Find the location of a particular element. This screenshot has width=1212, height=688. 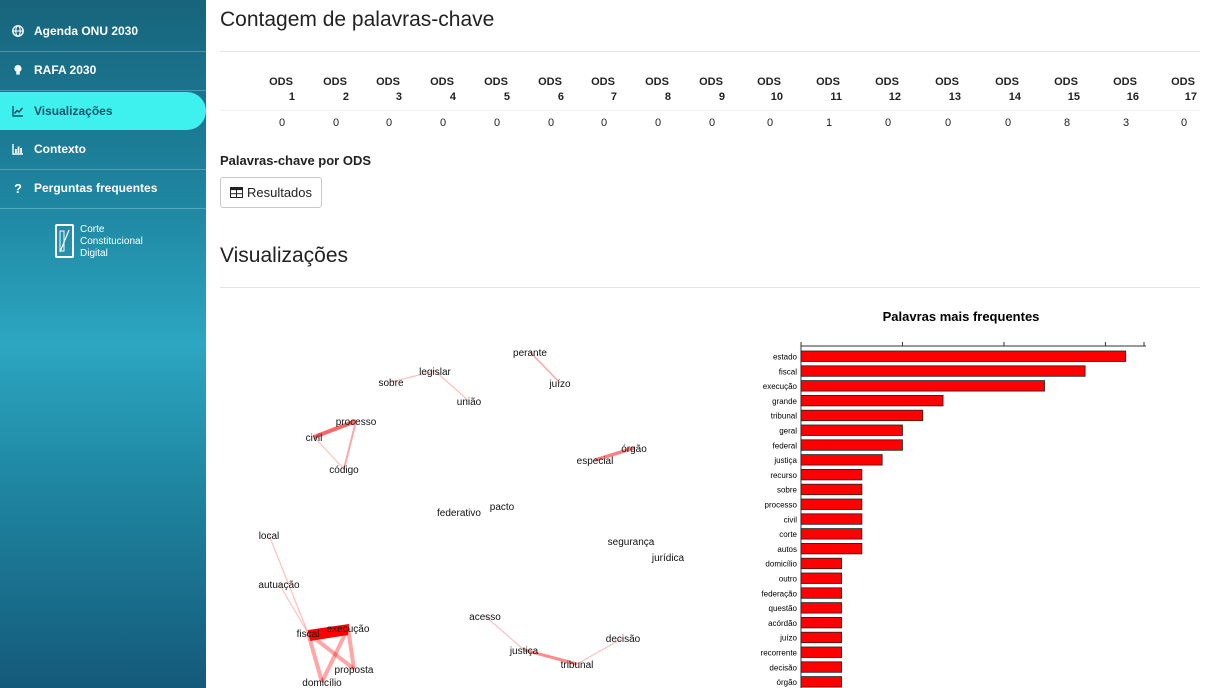

ods-column-header: ODS 2 is located at coordinates (335, 90).